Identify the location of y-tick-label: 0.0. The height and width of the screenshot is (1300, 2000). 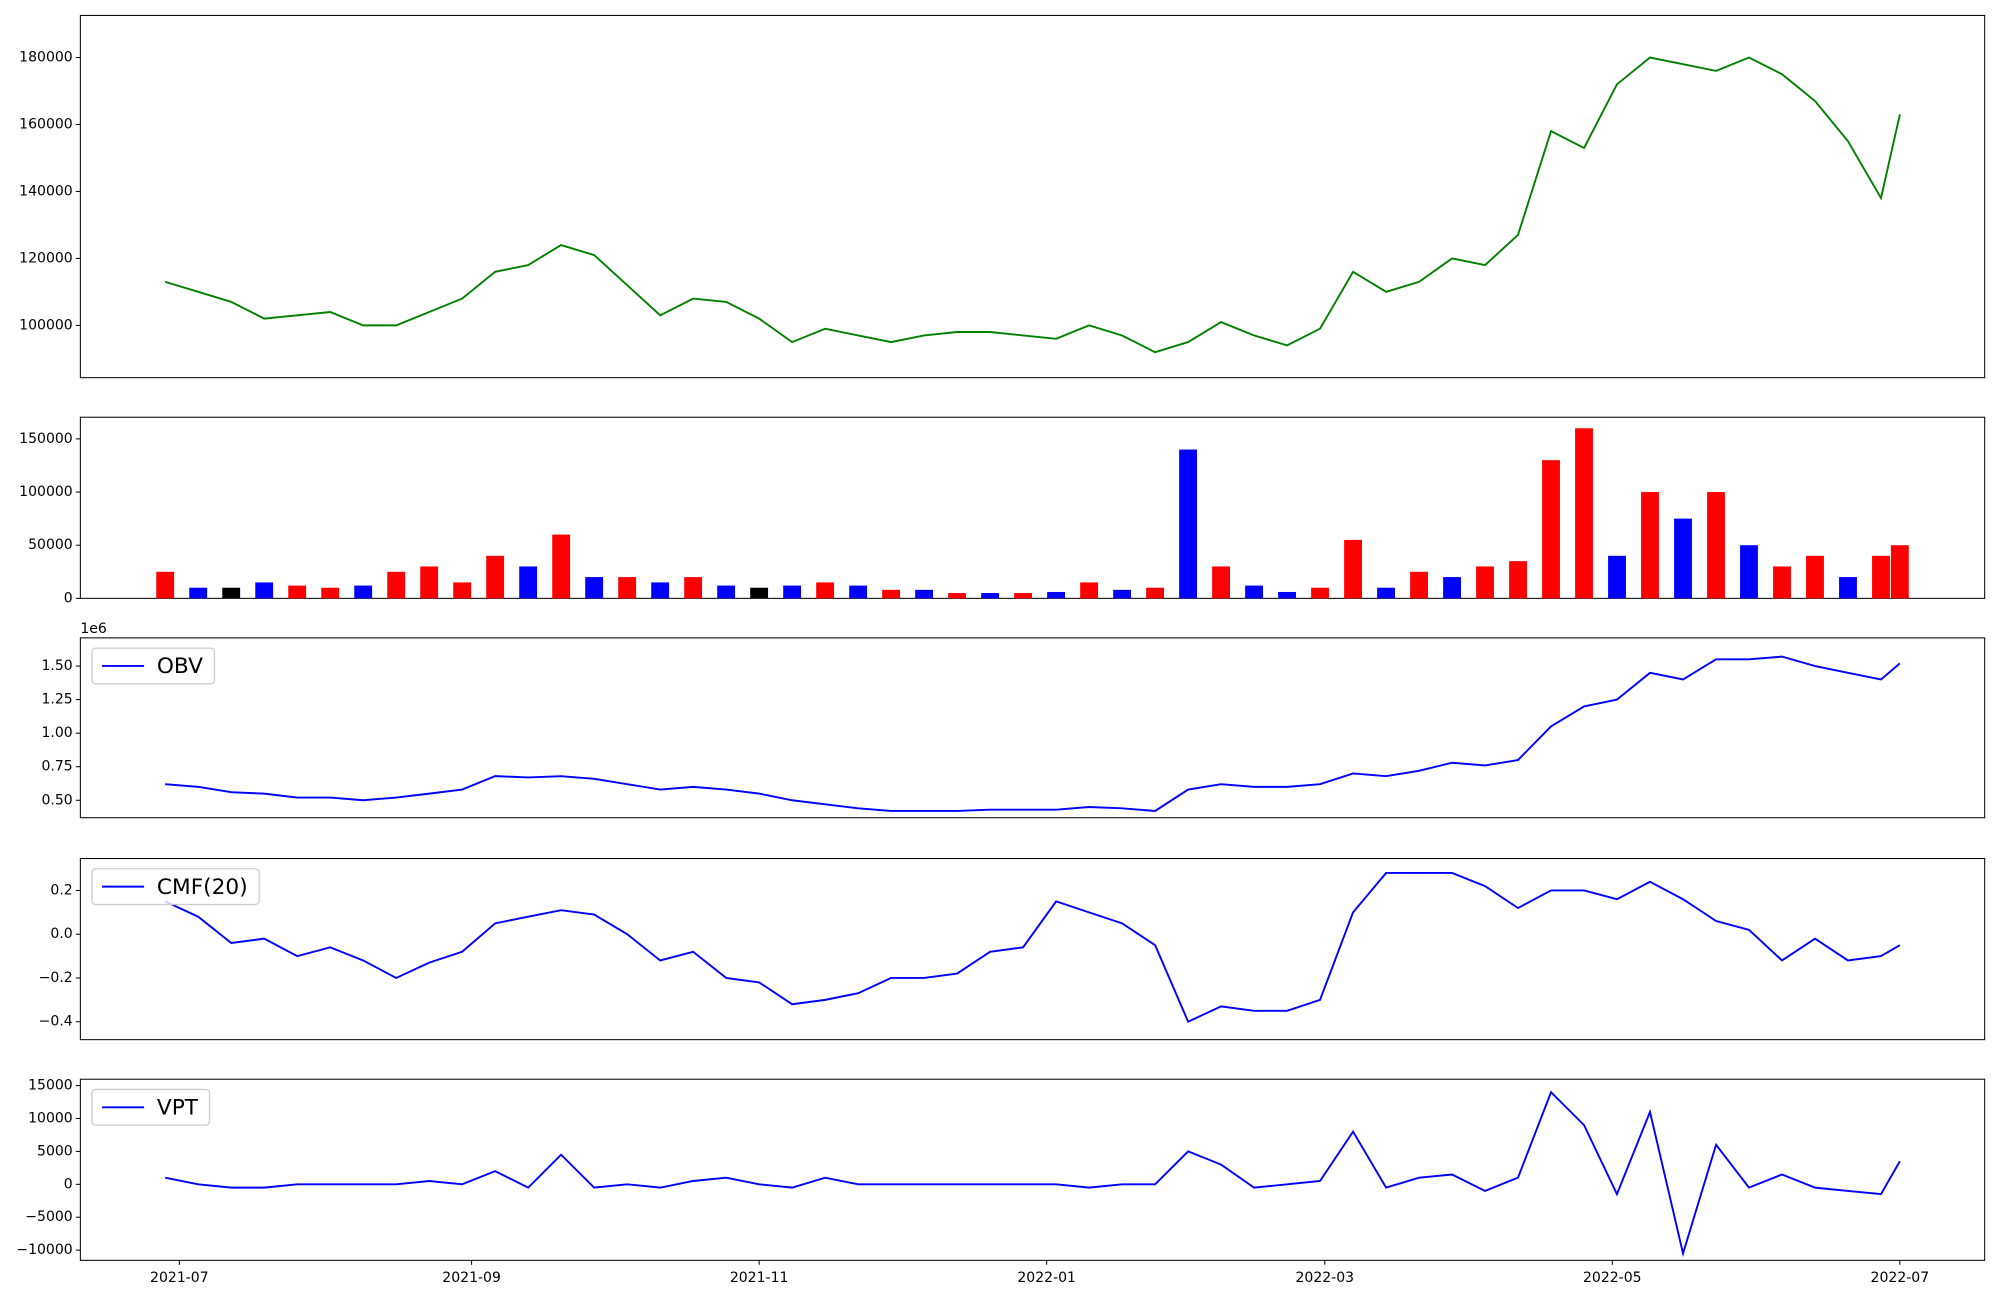
(61, 934).